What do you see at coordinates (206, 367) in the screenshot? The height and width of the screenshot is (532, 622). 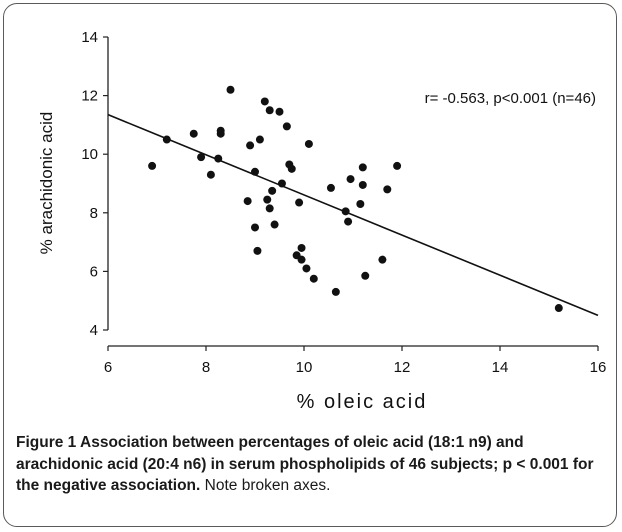 I see `x-tick-label: 8` at bounding box center [206, 367].